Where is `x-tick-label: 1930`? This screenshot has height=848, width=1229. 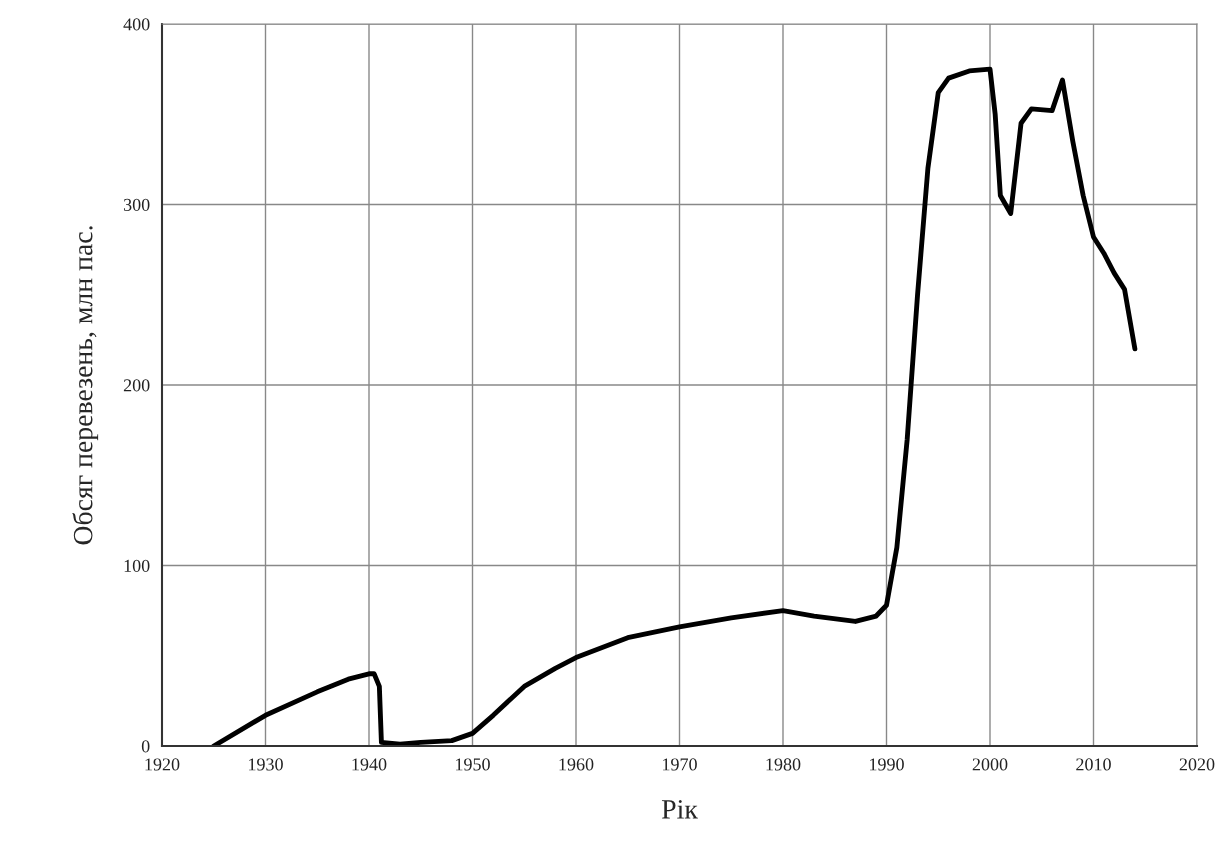 x-tick-label: 1930 is located at coordinates (266, 764).